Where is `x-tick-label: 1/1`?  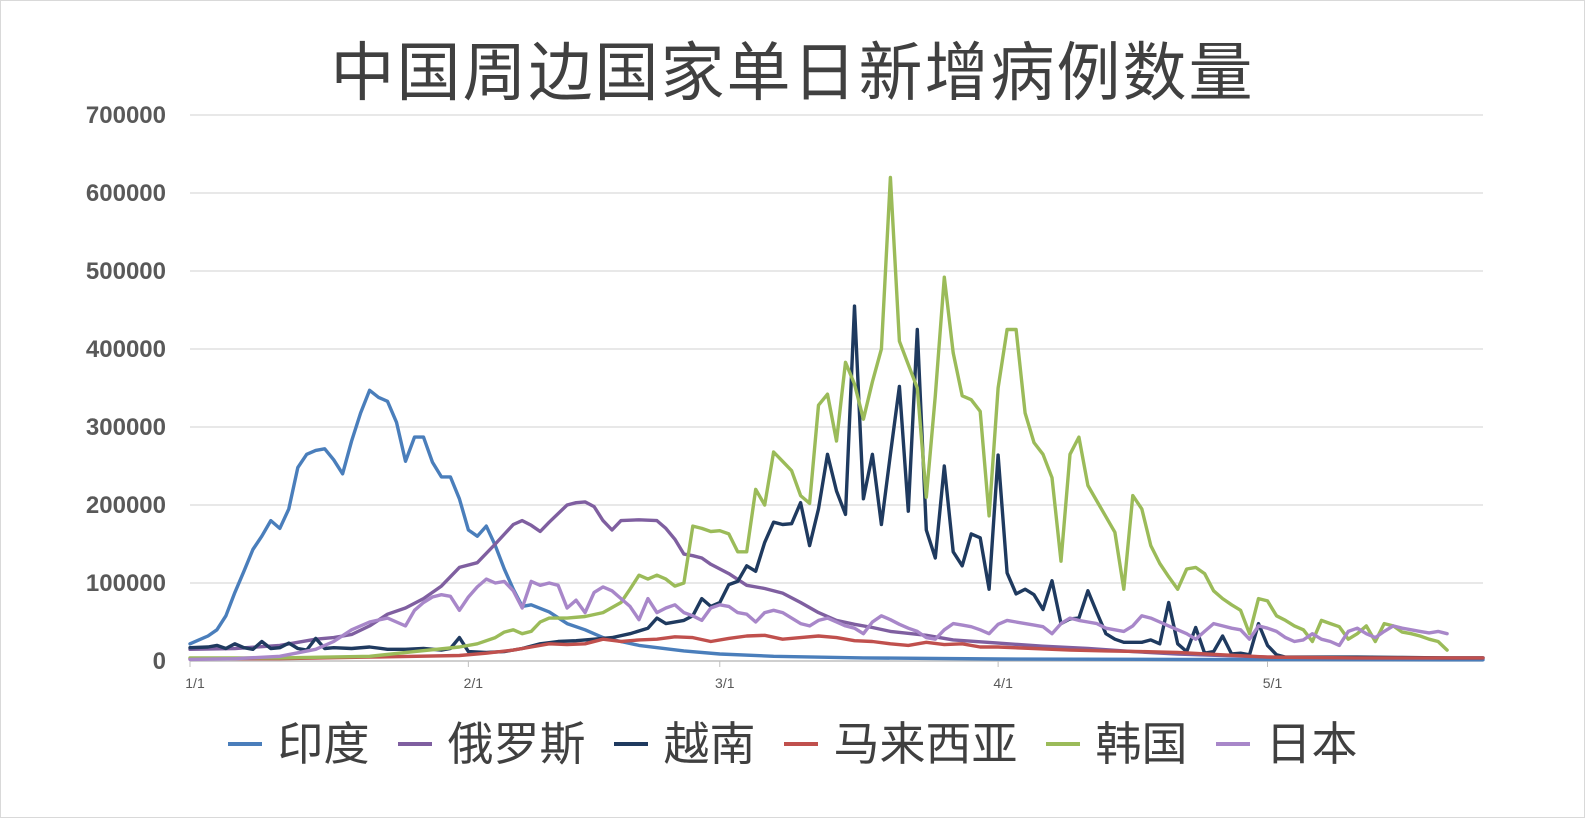
x-tick-label: 1/1 is located at coordinates (195, 683).